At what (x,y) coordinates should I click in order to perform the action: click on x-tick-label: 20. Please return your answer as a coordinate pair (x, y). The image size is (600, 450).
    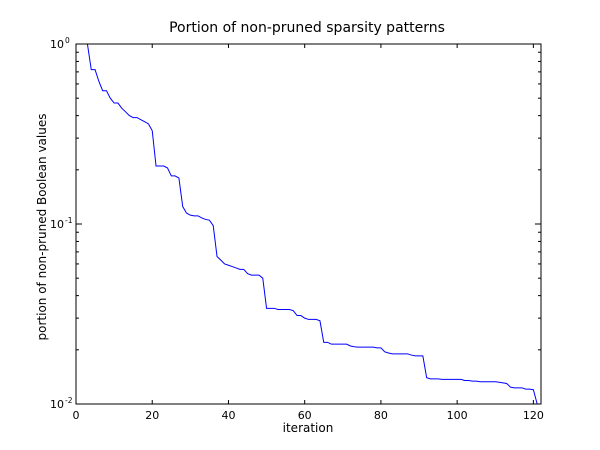
    Looking at the image, I should click on (152, 415).